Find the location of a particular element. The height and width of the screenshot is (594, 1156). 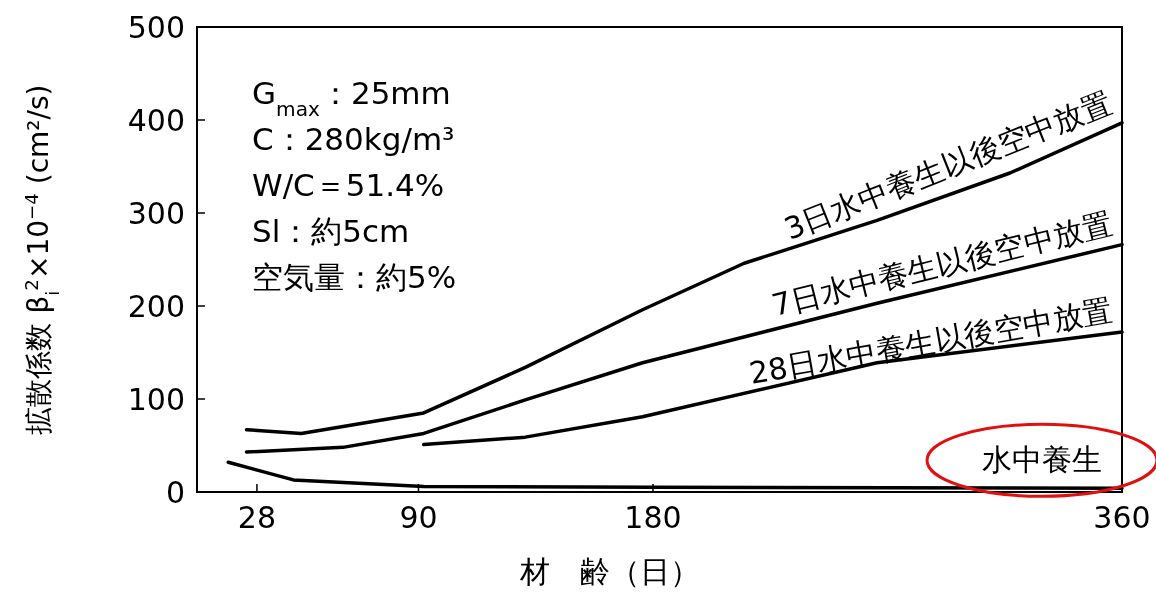

annotation: G$_{max}$：25mm is located at coordinates (351, 98).